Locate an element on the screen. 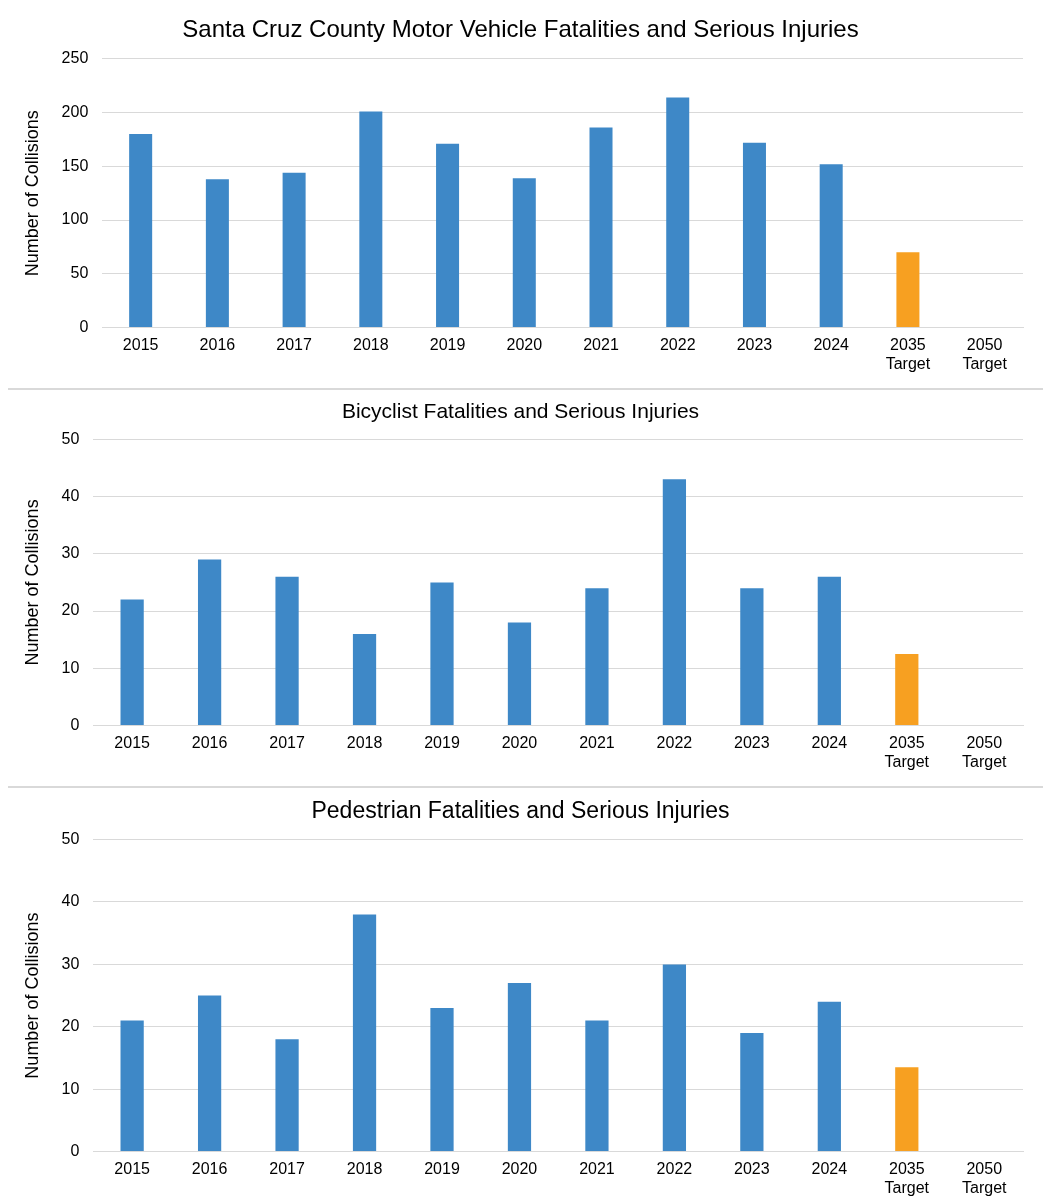  chart-title: Pedestrian Fatalities and Serious Injuries is located at coordinates (520, 810).